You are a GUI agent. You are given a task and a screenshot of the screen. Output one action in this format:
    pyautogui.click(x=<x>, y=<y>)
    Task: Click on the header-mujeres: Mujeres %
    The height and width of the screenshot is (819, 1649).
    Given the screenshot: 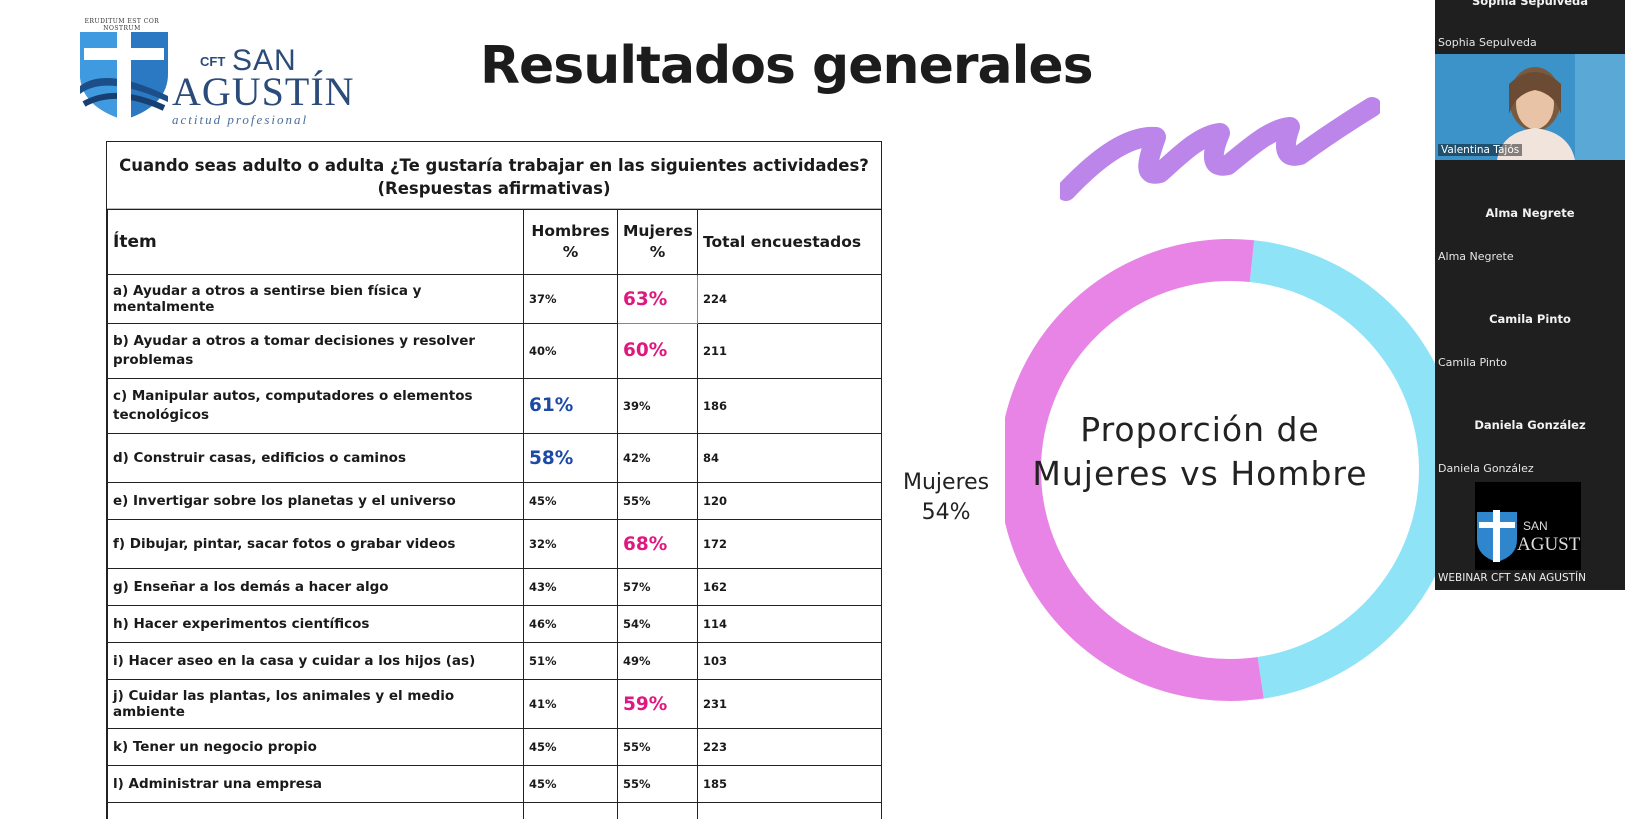 What is the action you would take?
    pyautogui.click(x=657, y=242)
    